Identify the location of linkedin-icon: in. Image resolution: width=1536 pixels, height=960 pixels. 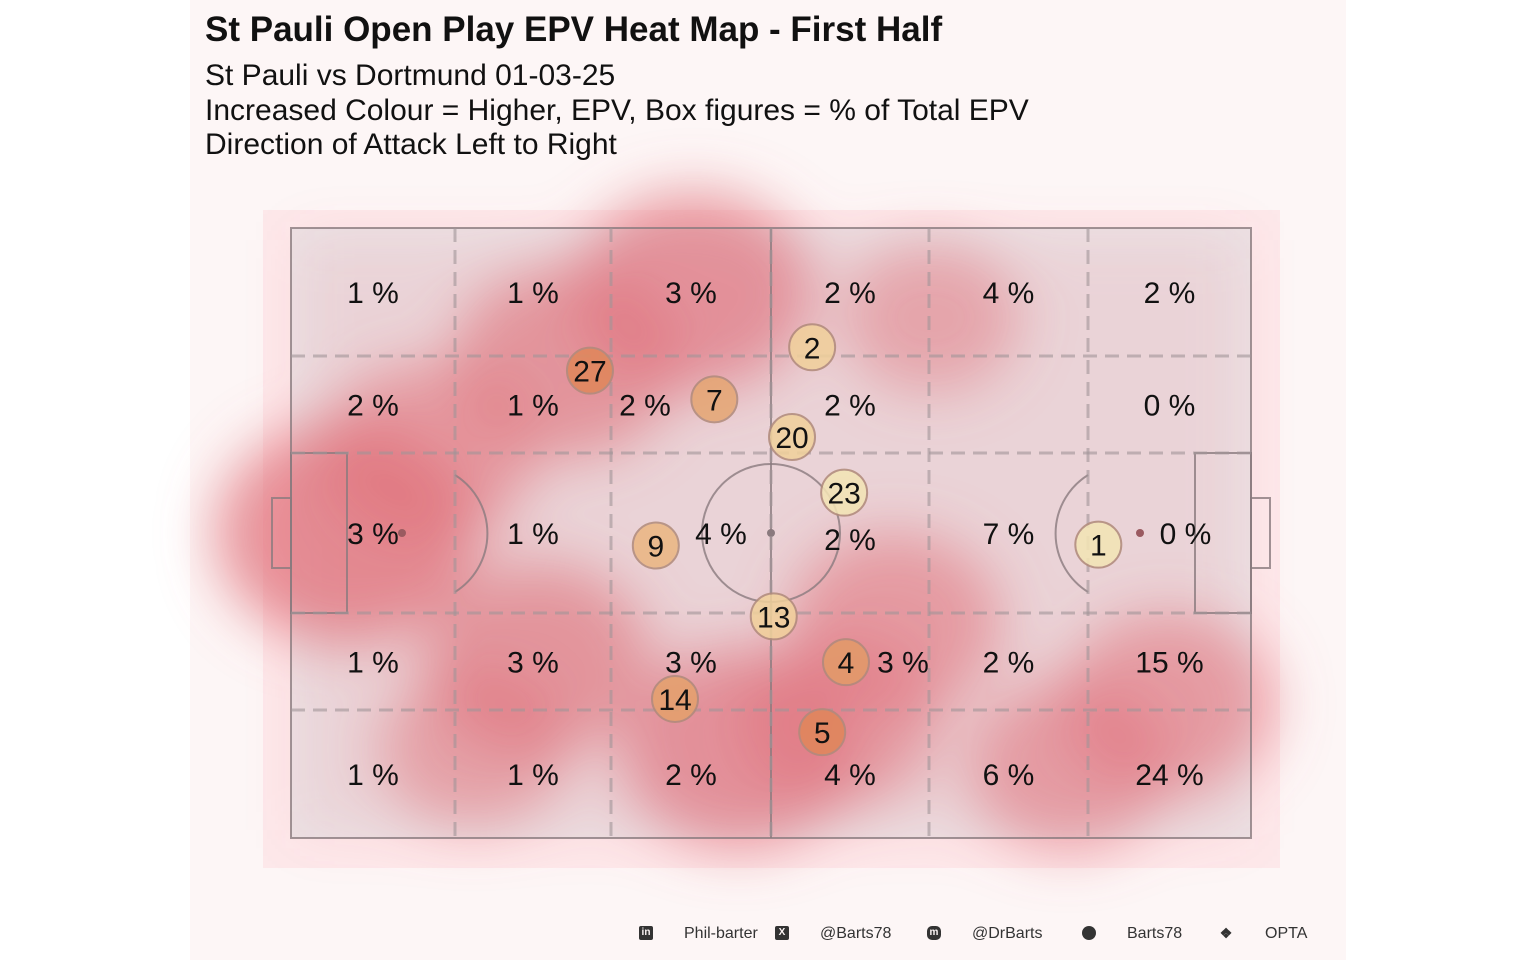
(646, 933).